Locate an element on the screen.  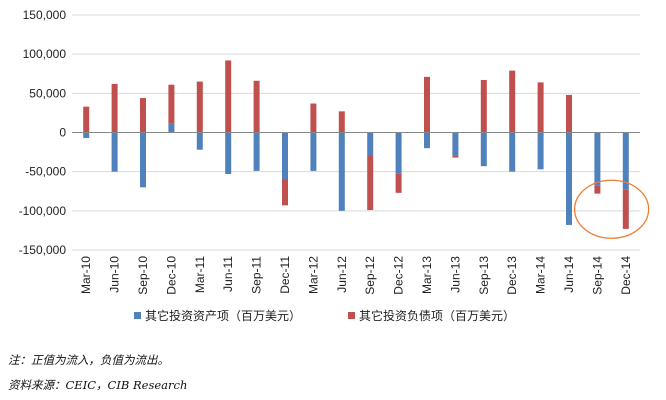
x-tick-label: Sep-14 is located at coordinates (597, 275).